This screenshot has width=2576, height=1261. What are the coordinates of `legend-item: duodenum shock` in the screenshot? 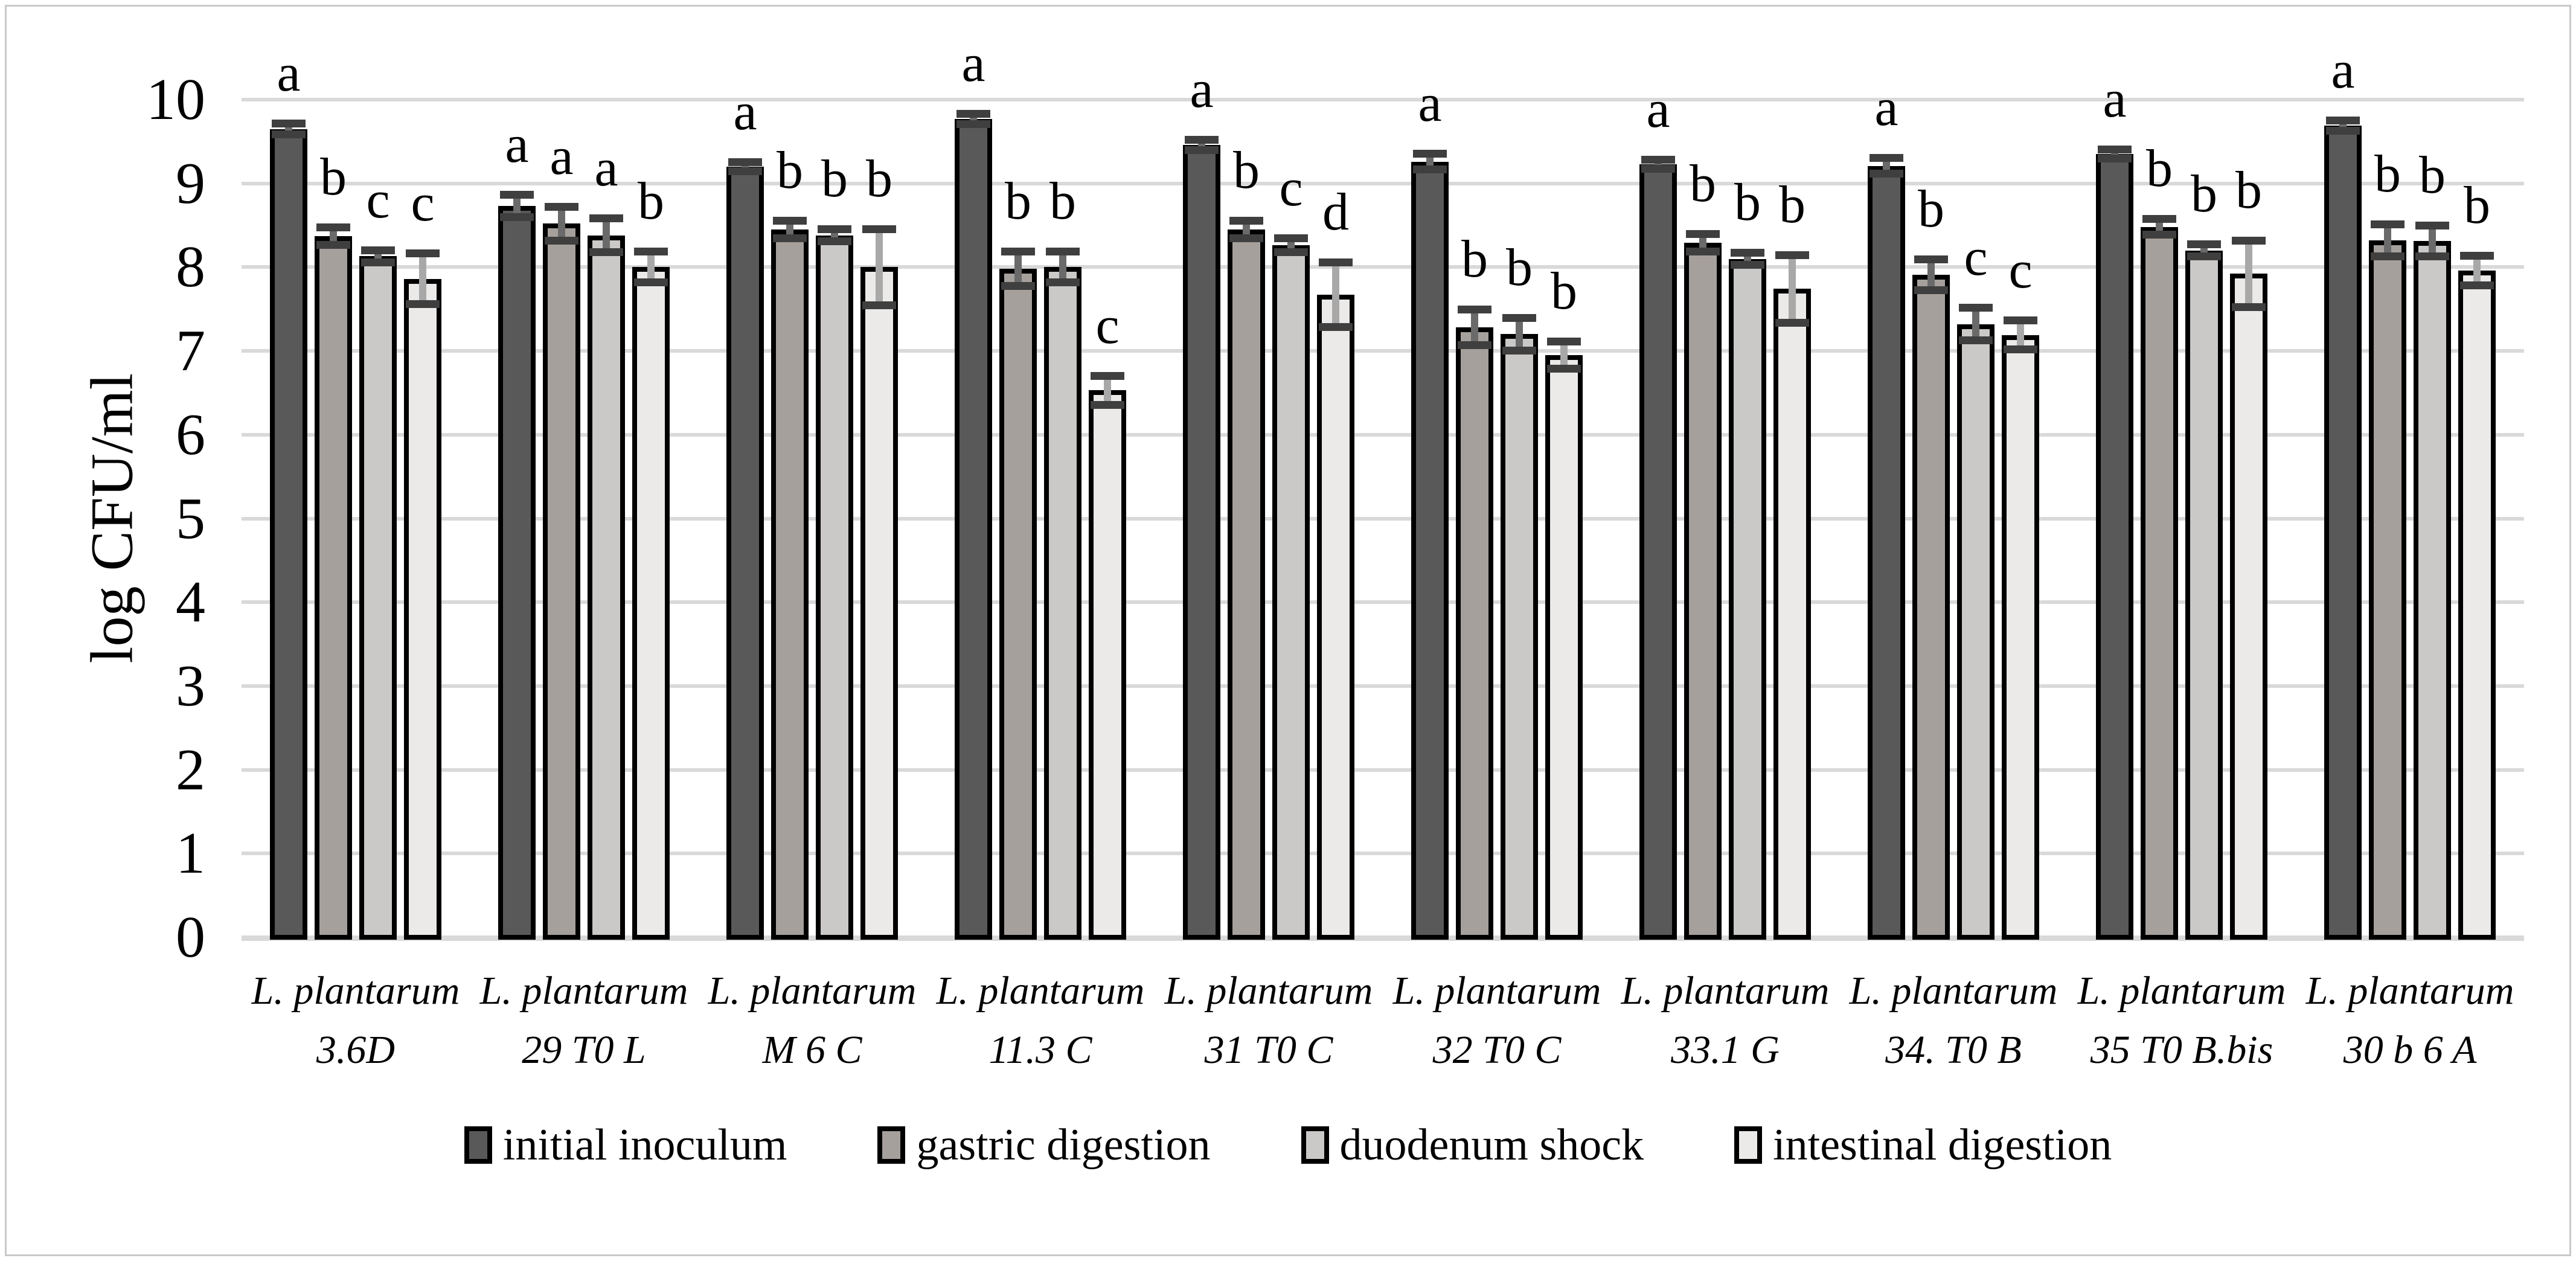 It's located at (1472, 1145).